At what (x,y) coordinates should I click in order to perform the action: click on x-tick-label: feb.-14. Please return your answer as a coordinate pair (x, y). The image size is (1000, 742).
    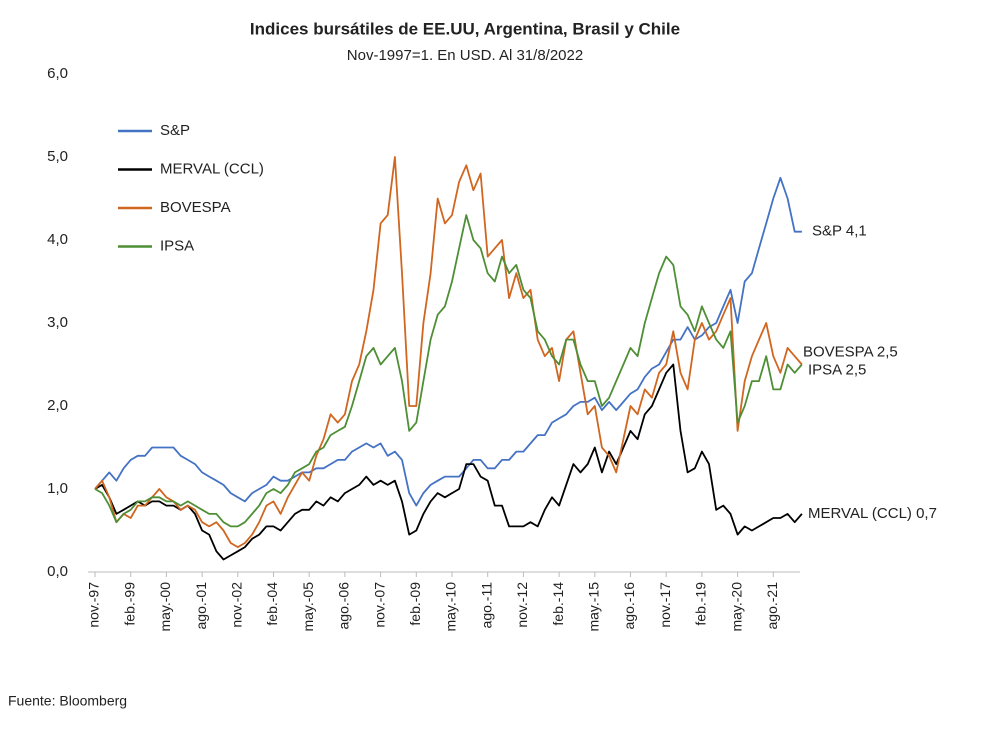
    Looking at the image, I should click on (558, 604).